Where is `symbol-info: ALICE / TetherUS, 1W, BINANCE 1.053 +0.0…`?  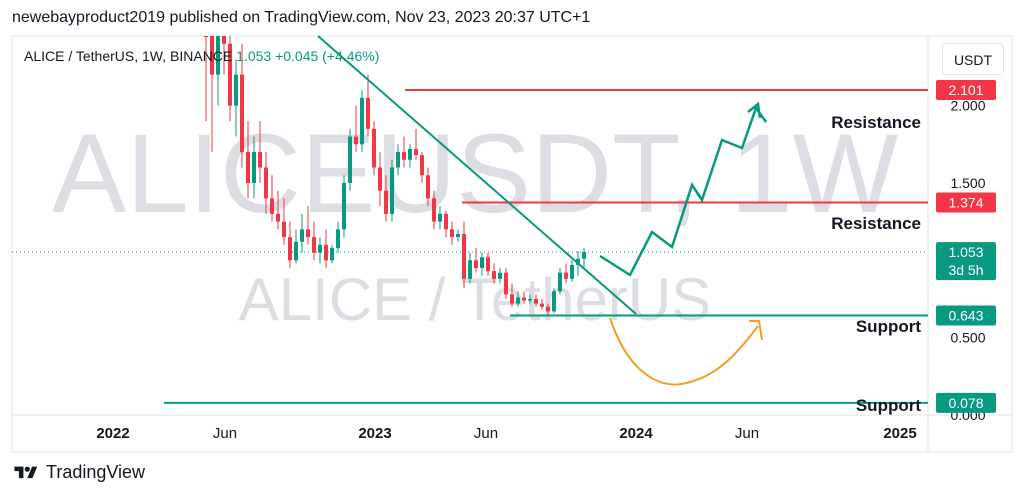 symbol-info: ALICE / TetherUS, 1W, BINANCE 1.053 +0.0… is located at coordinates (201, 56).